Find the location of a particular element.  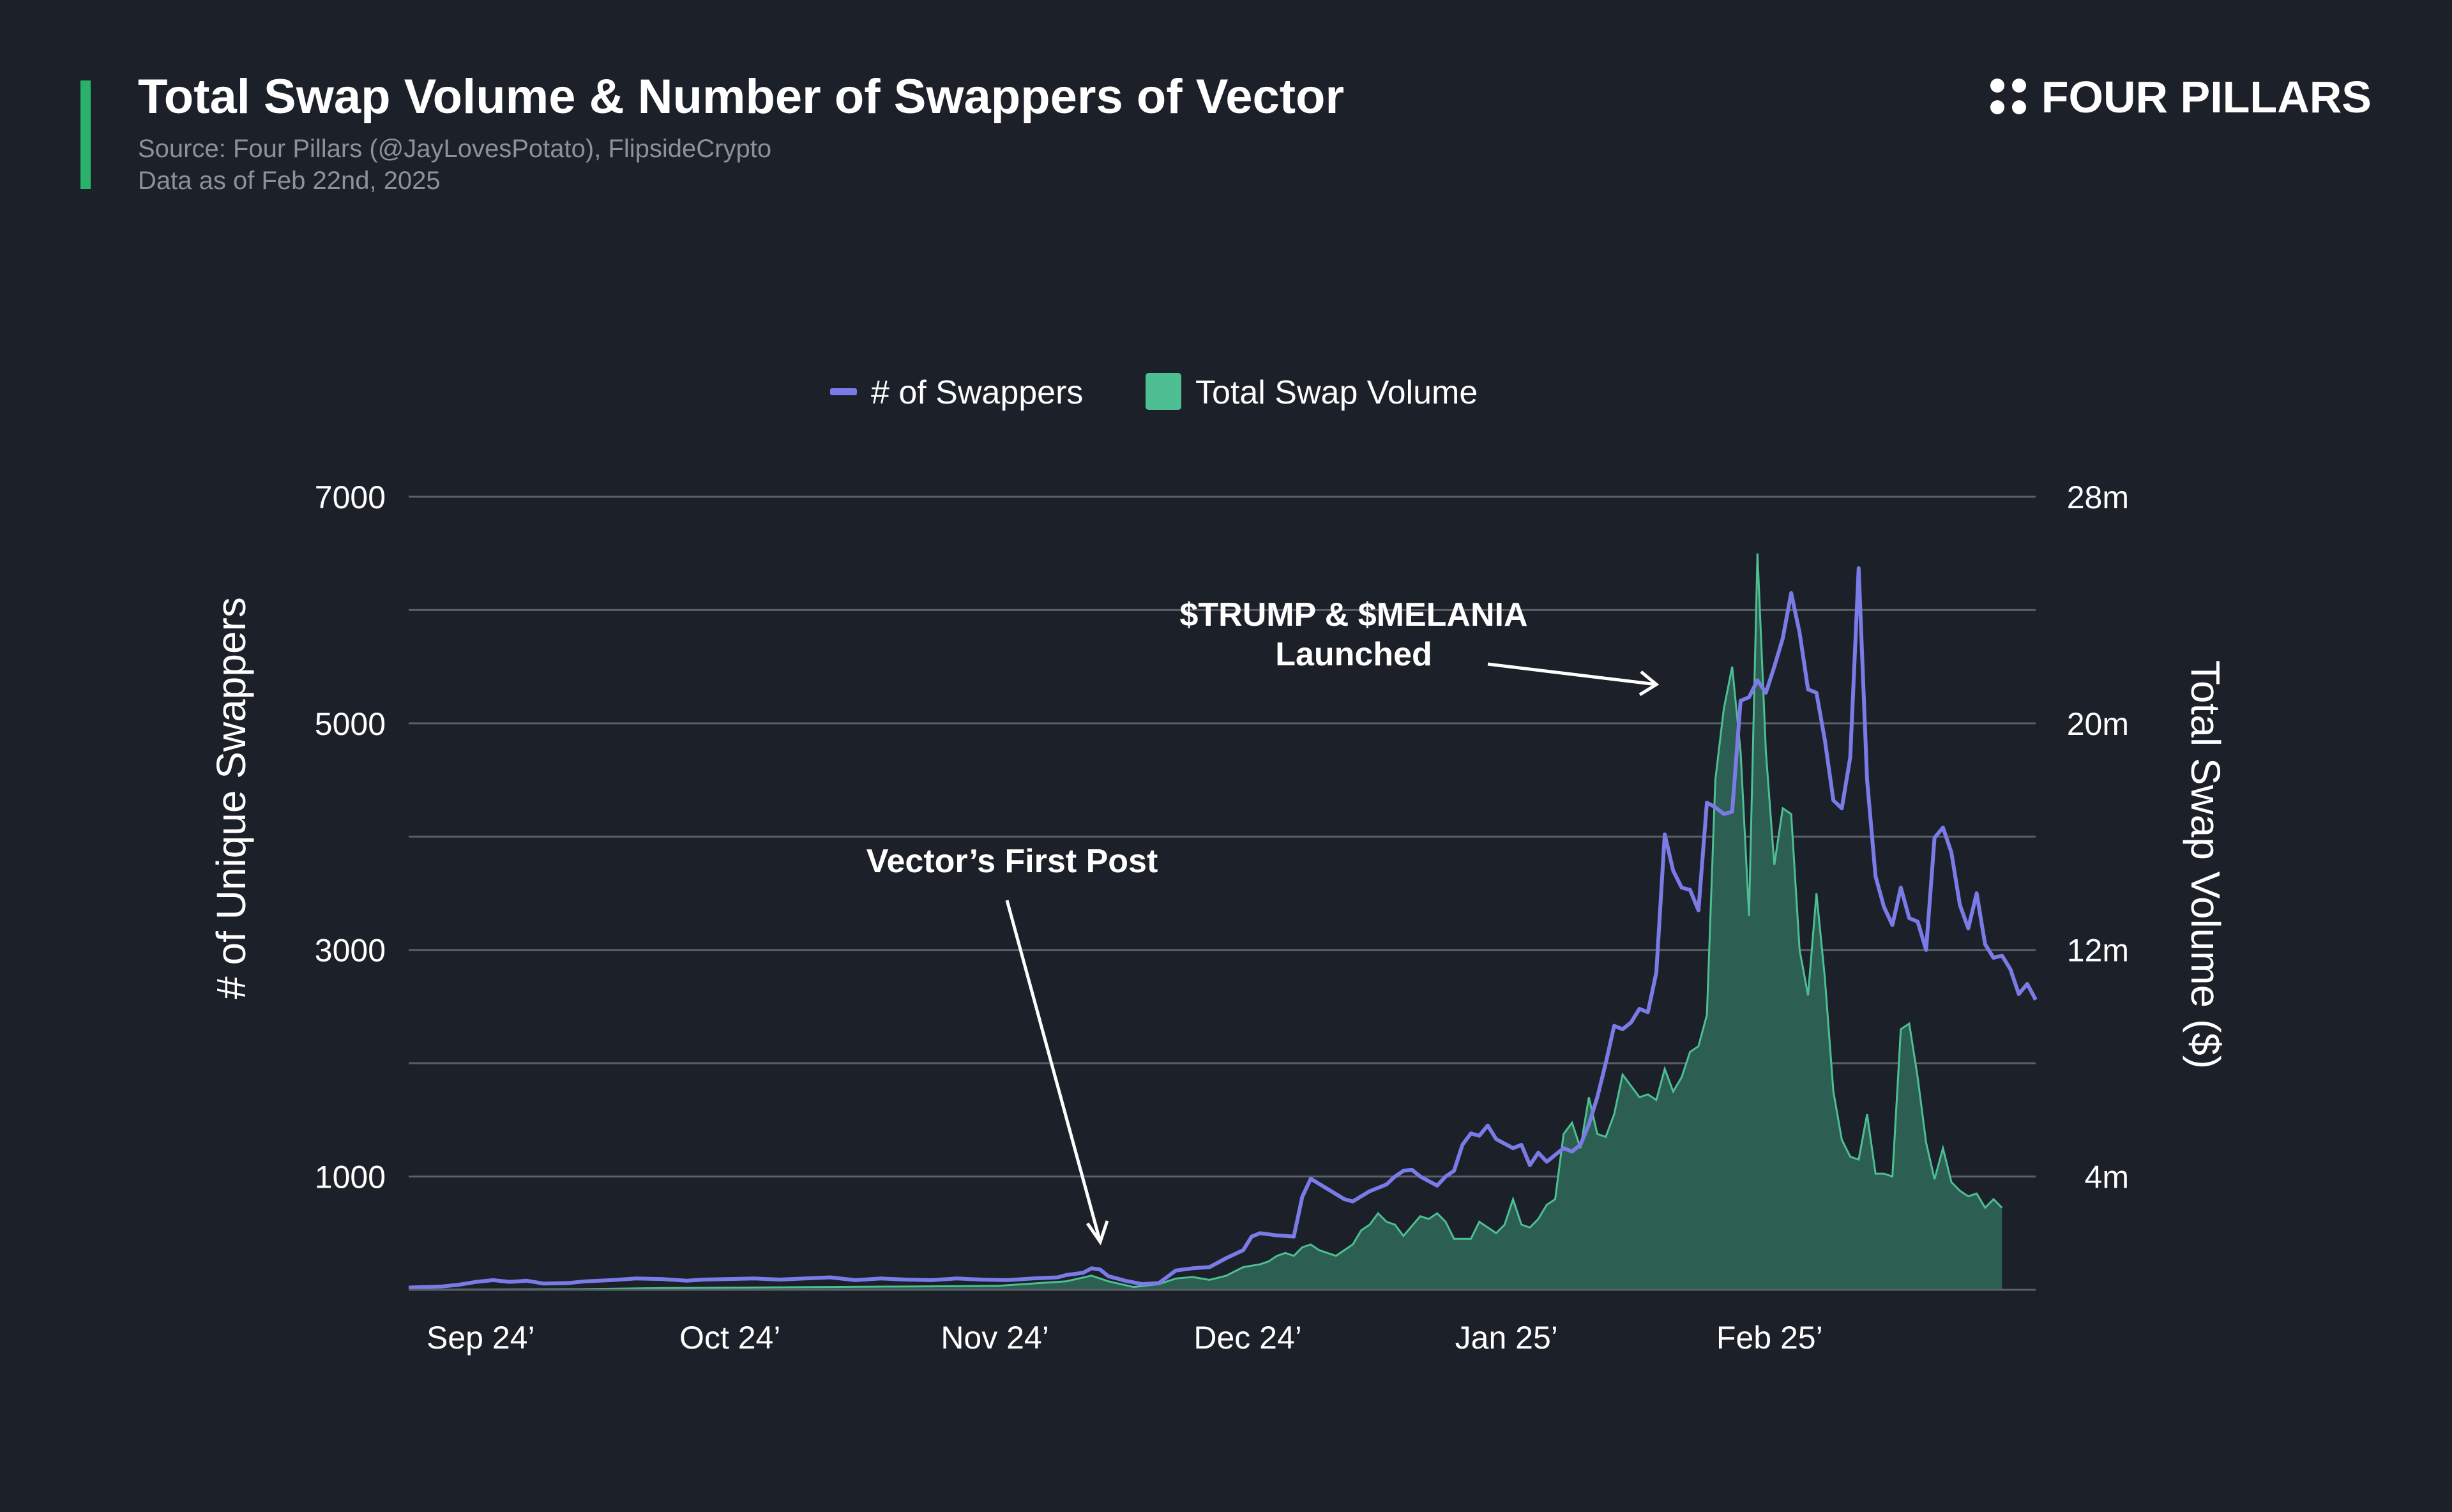

four-dots-icon is located at coordinates (2009, 97).